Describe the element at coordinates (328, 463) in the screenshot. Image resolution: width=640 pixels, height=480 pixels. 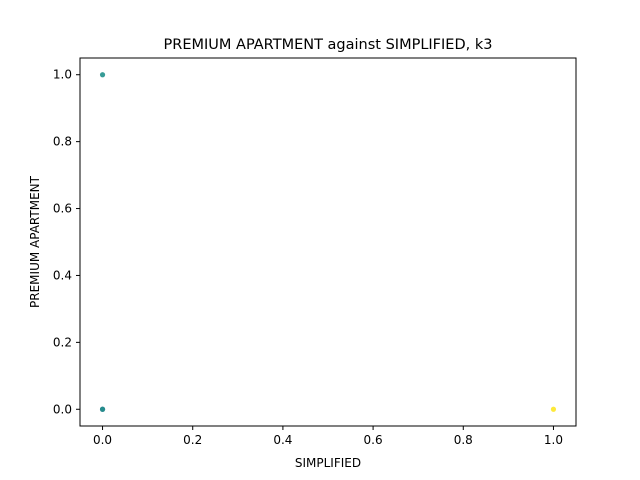
I see `x-axis-label: SIMPLIFIED` at that location.